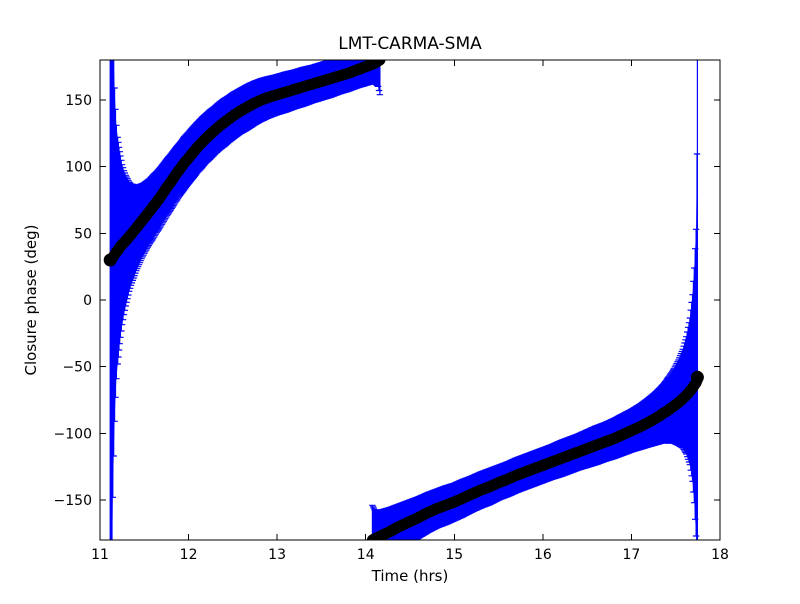 This screenshot has height=604, width=800. Describe the element at coordinates (73, 434) in the screenshot. I see `y-tick-label: −100` at that location.